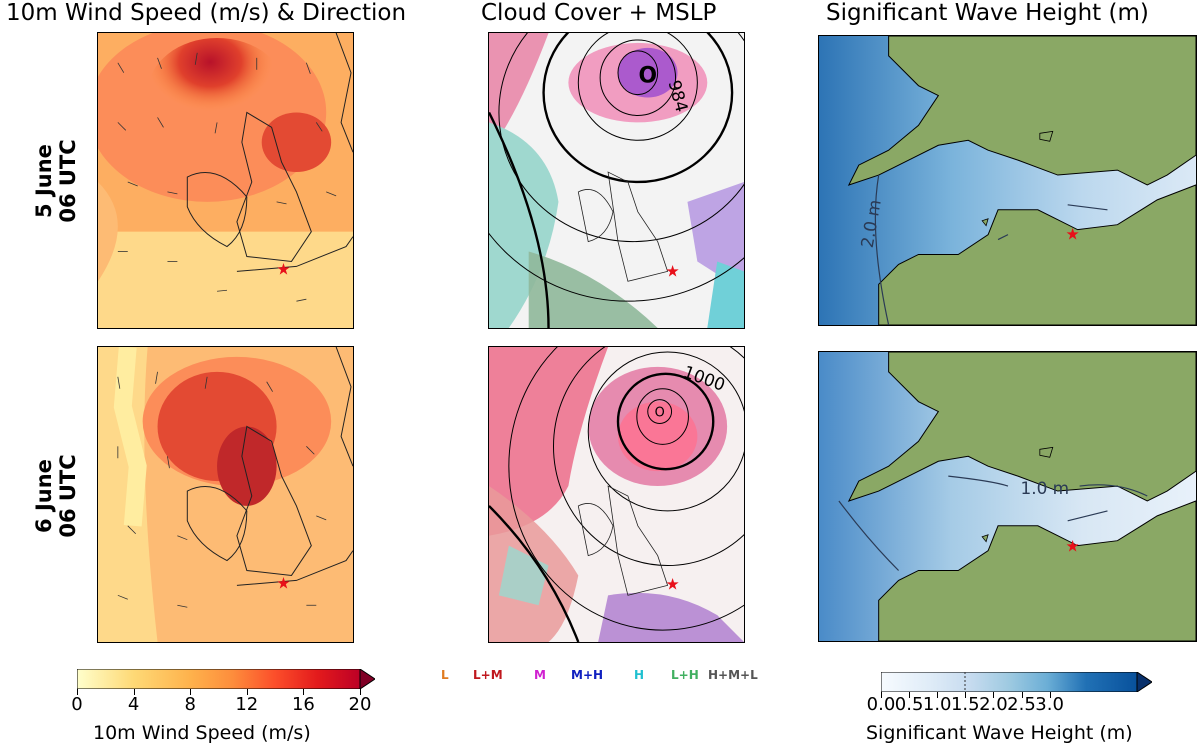 The width and height of the screenshot is (1200, 751). Describe the element at coordinates (1007, 180) in the screenshot. I see `wave-map-5june: 2.0 m ★` at that location.